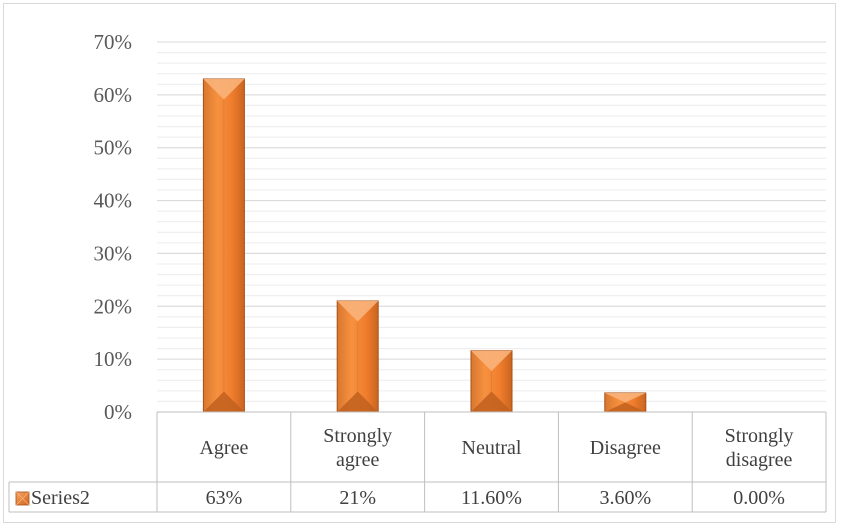  What do you see at coordinates (113, 201) in the screenshot?
I see `y-tick-label: 40%` at bounding box center [113, 201].